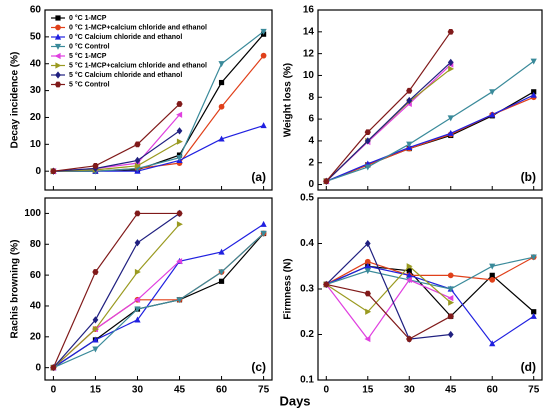 The height and width of the screenshot is (413, 550). Describe the element at coordinates (36, 336) in the screenshot. I see `y-tick-label: 20` at that location.